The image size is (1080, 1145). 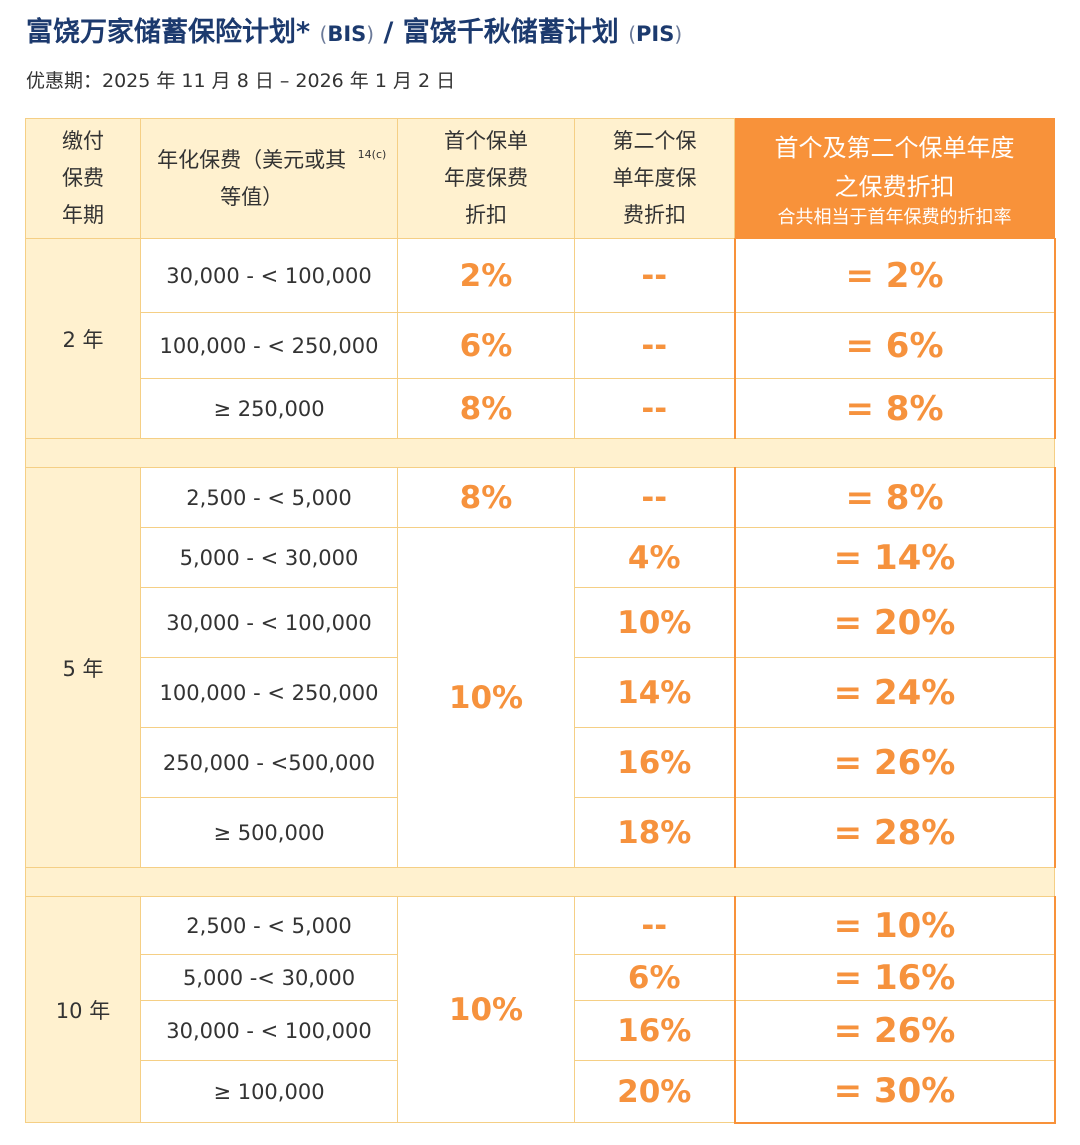 I want to click on title-second: 富饶千秋储蓄计划, so click(x=510, y=32).